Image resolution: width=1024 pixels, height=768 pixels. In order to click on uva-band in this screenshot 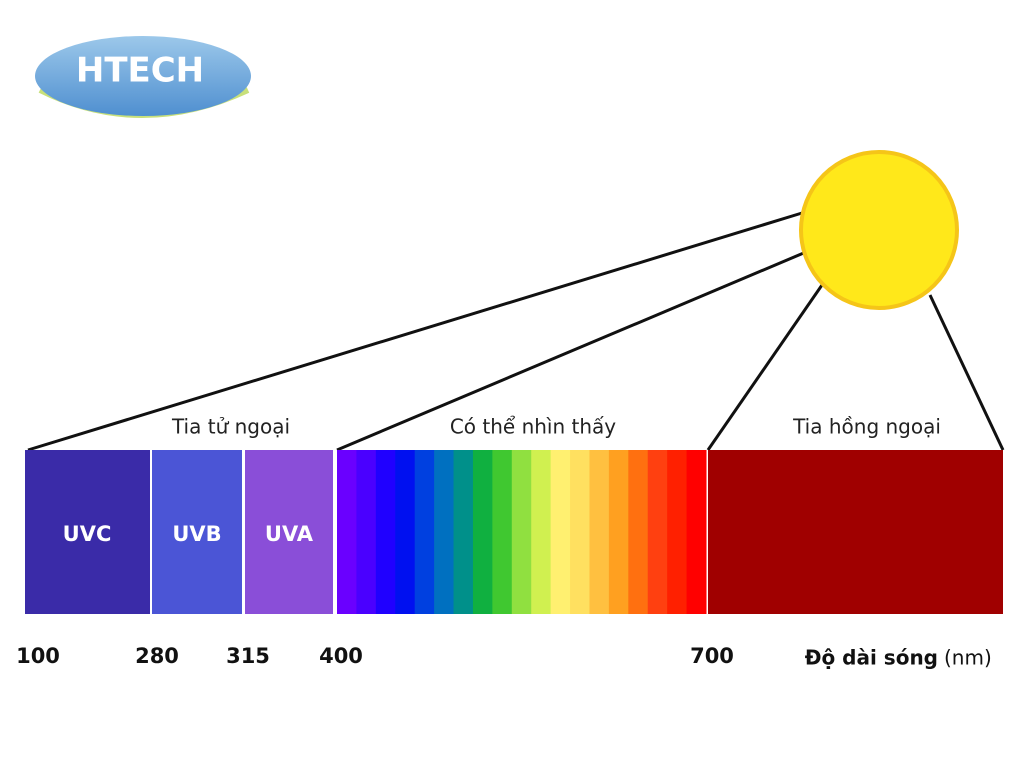, I will do `click(289, 532)`.